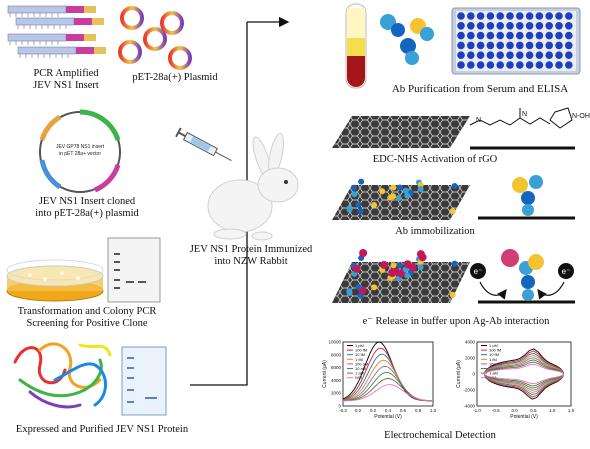  What do you see at coordinates (356, 46) in the screenshot?
I see `serum-tube-icon` at bounding box center [356, 46].